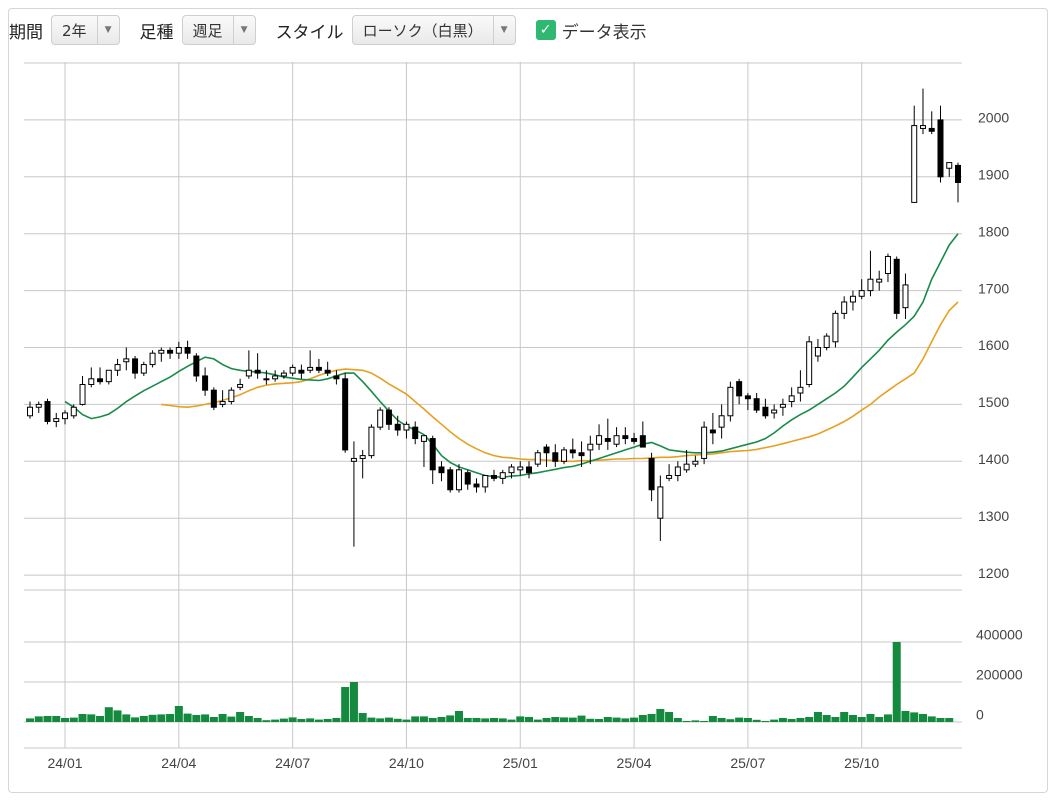  Describe the element at coordinates (433, 30) in the screenshot. I see `style-select: ローソク（白黒） ▼` at that location.